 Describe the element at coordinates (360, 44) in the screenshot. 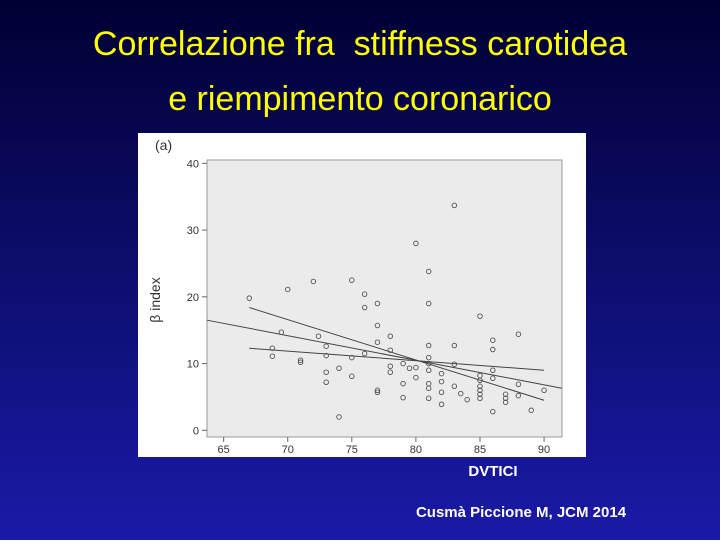

I see `title-line: Correlazione fra stiffness carotidea` at that location.